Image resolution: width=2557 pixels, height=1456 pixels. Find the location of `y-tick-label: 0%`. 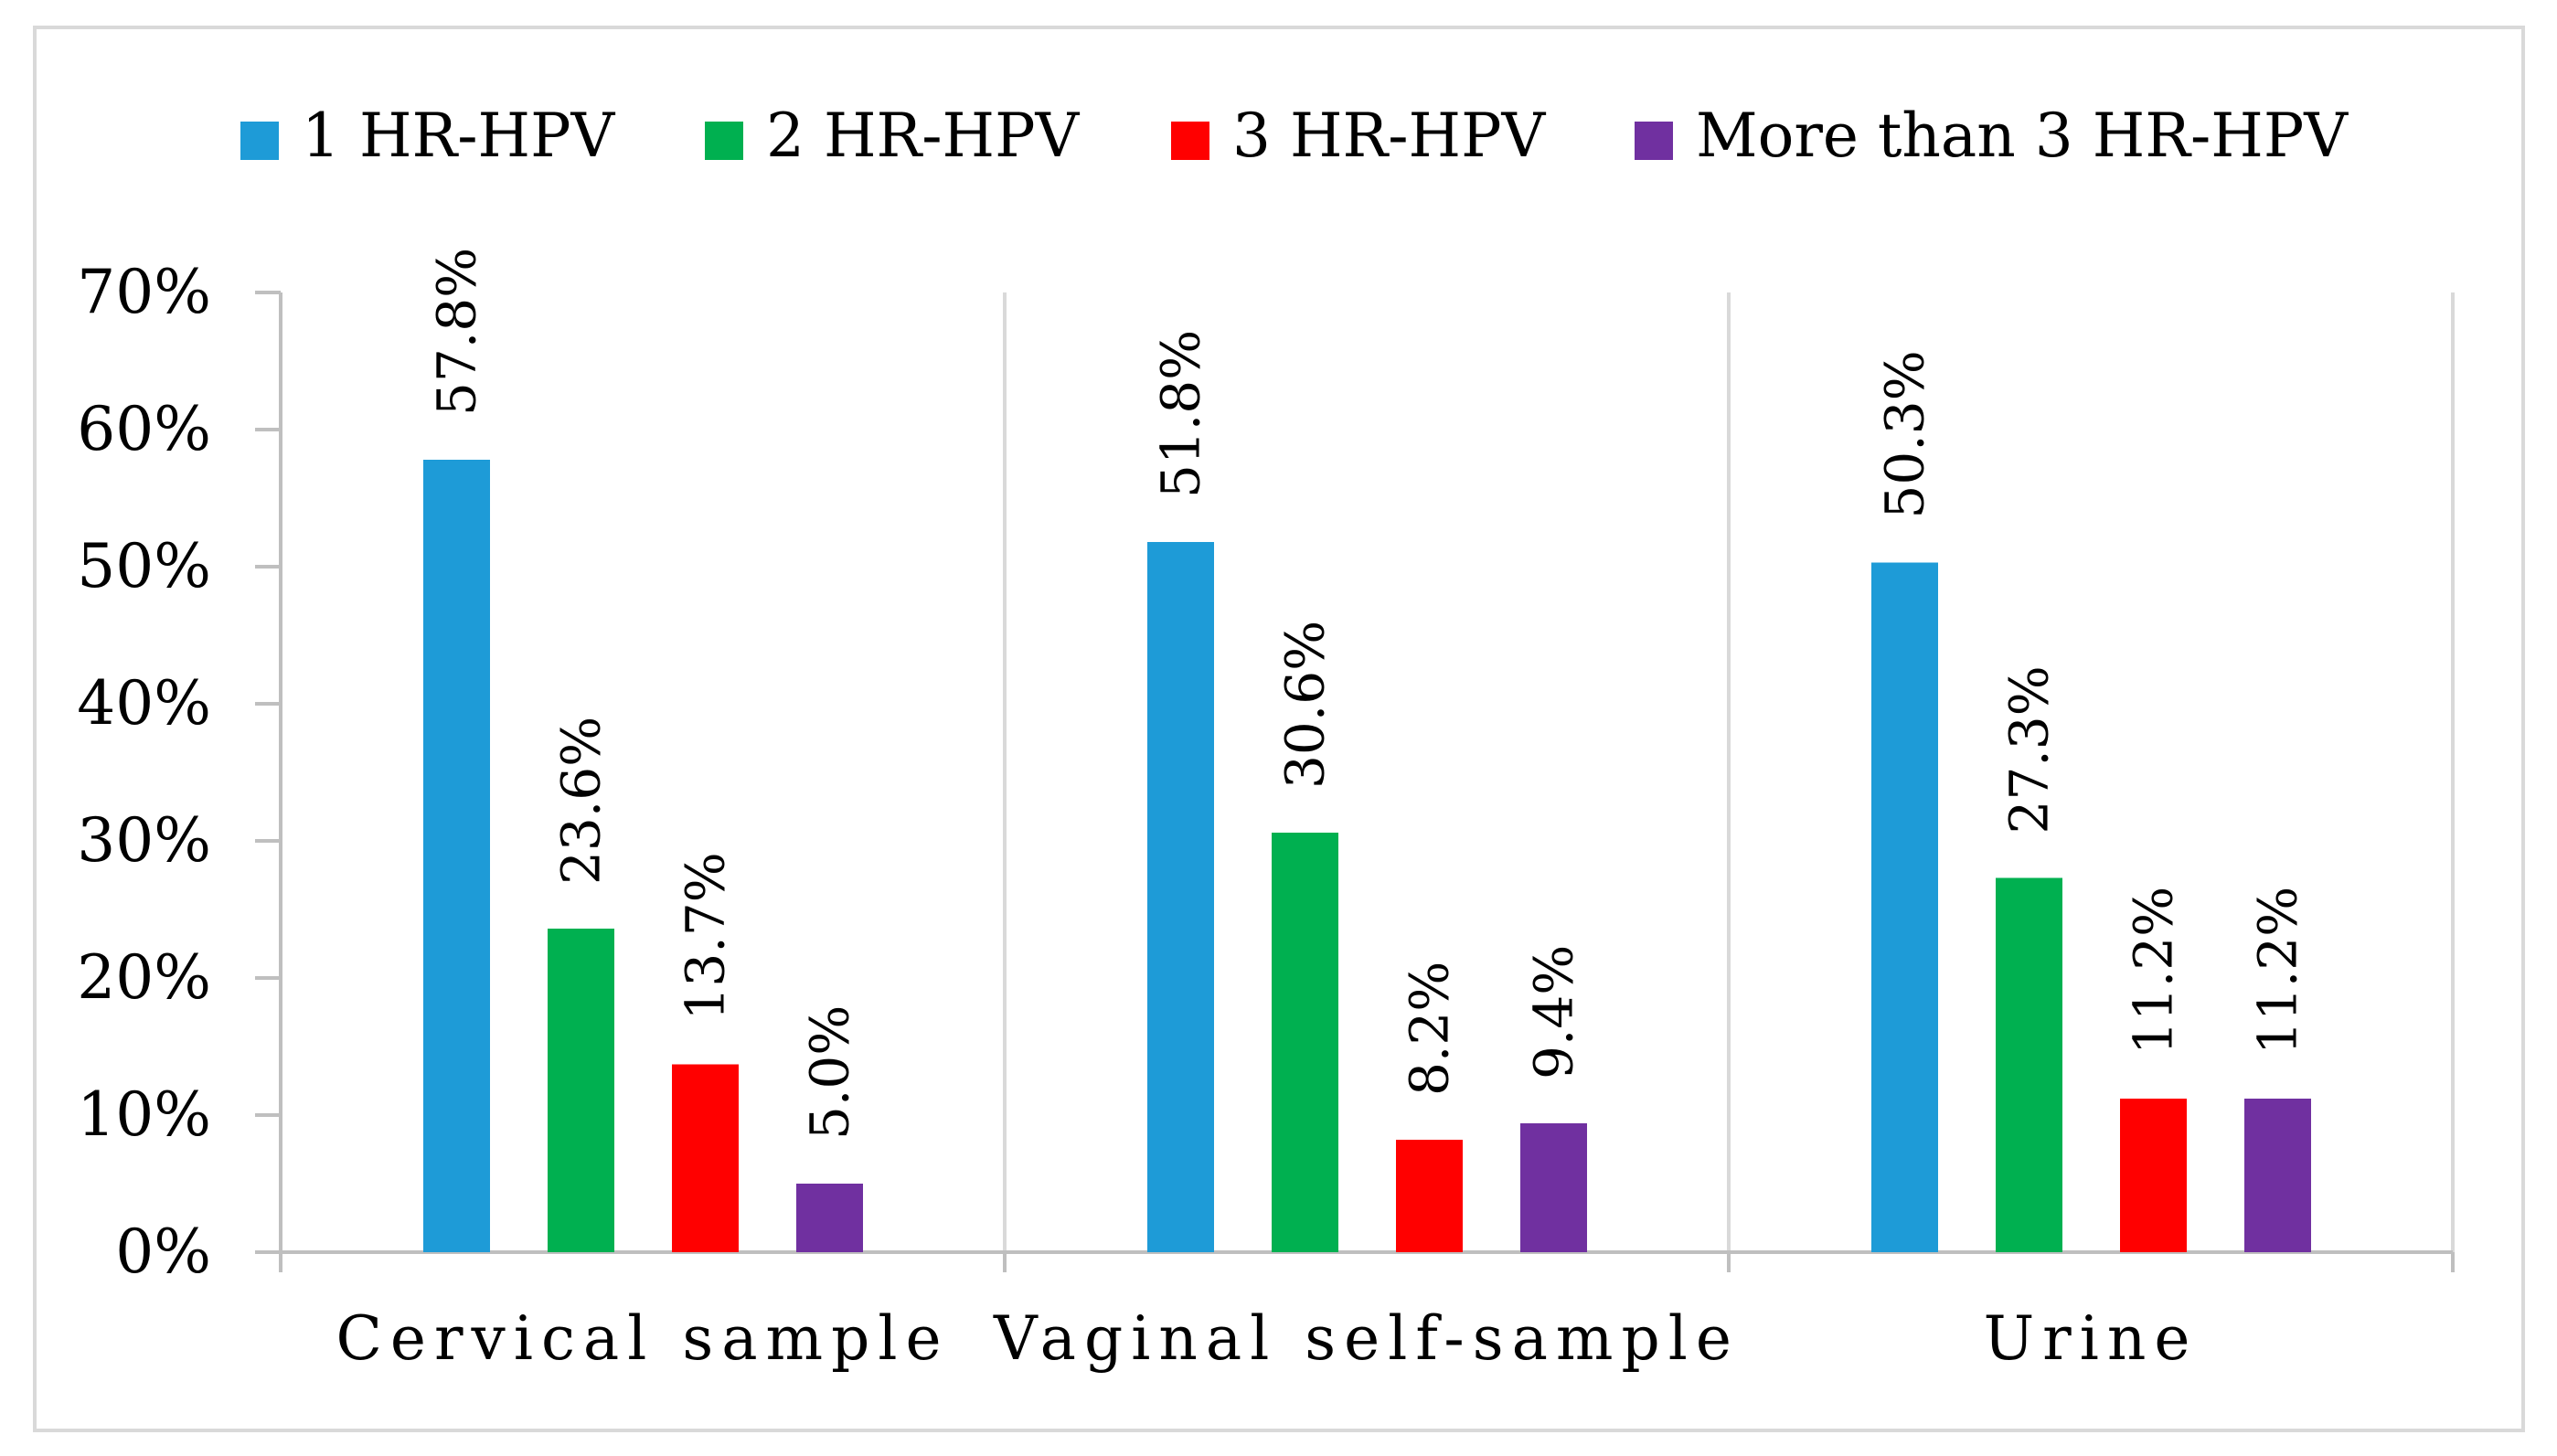

y-tick-label: 0% is located at coordinates (163, 1252).